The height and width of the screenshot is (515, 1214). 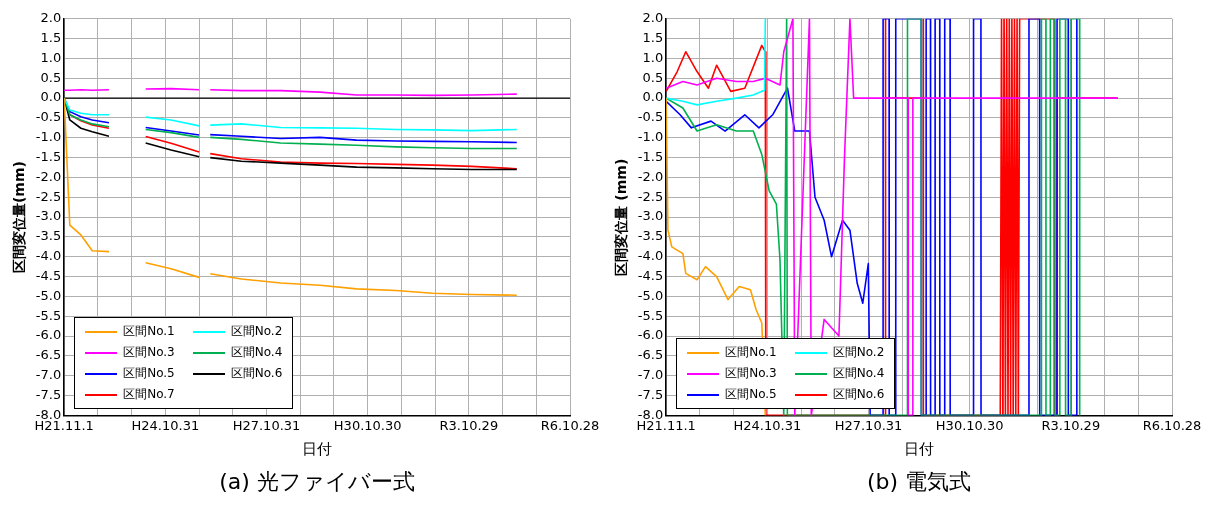 I want to click on legend-label: 区間No.7, so click(x=149, y=395).